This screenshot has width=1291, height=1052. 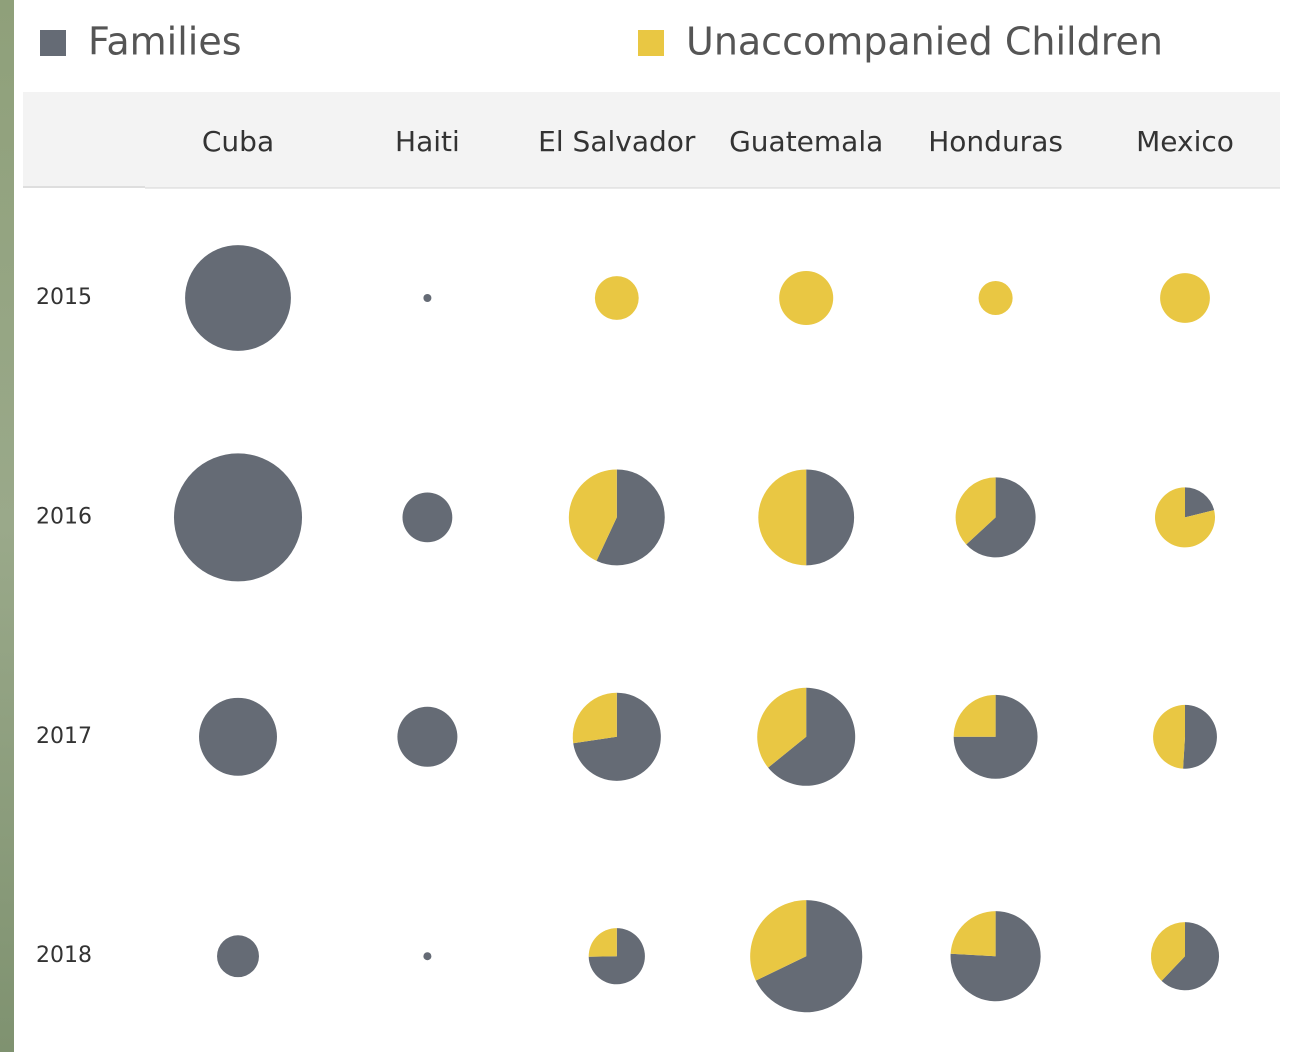 What do you see at coordinates (995, 141) in the screenshot?
I see `column-header: Honduras` at bounding box center [995, 141].